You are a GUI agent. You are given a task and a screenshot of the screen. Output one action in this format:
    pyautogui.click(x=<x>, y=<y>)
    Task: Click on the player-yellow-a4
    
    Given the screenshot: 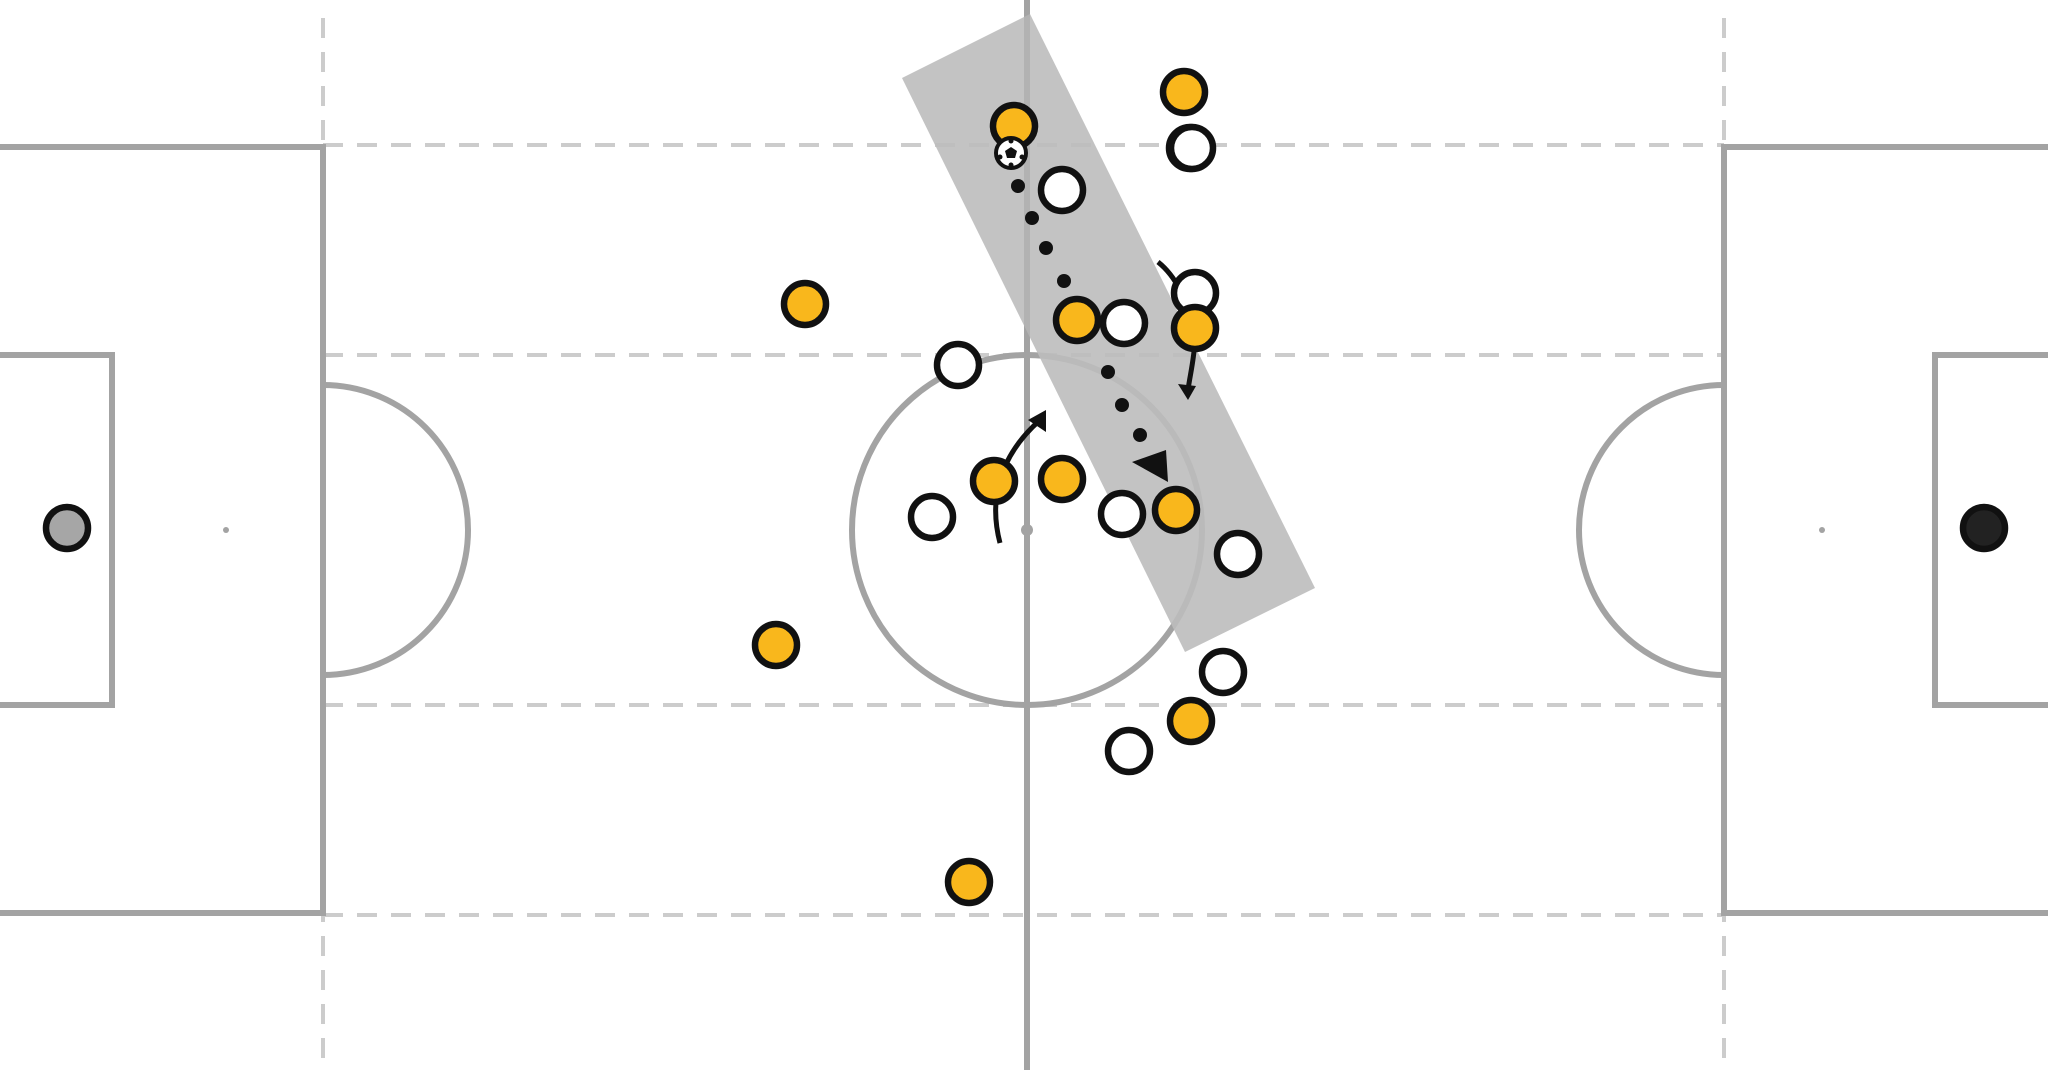 What is the action you would take?
    pyautogui.click(x=969, y=882)
    